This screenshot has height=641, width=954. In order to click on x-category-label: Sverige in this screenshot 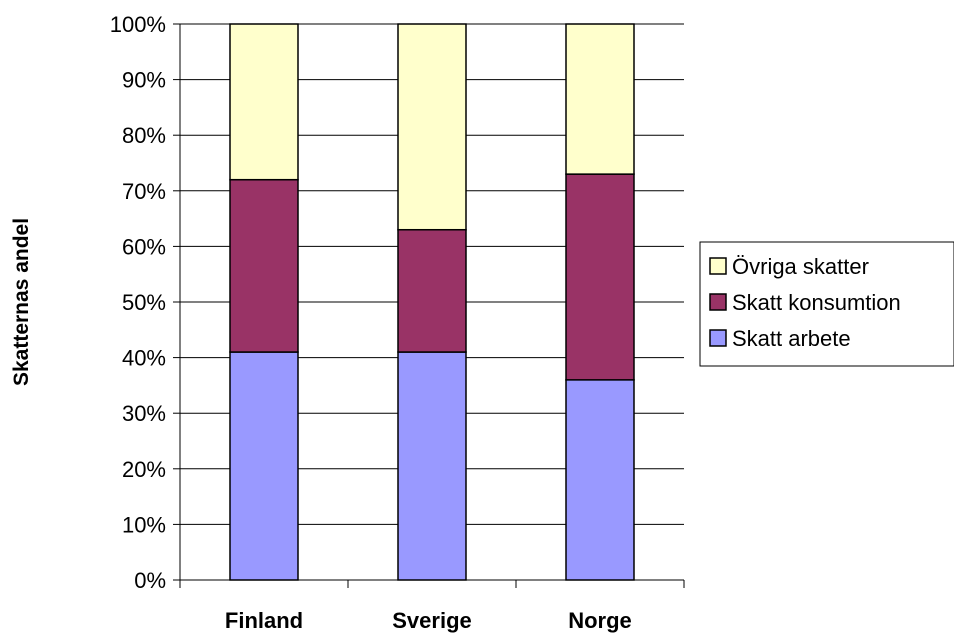, I will do `click(432, 620)`.